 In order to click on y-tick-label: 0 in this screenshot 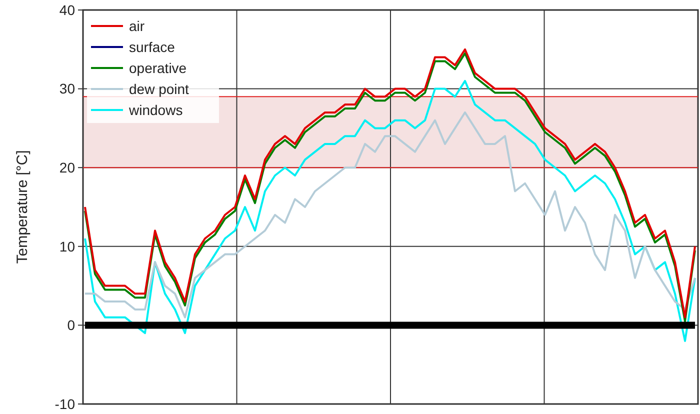, I will do `click(71, 325)`.